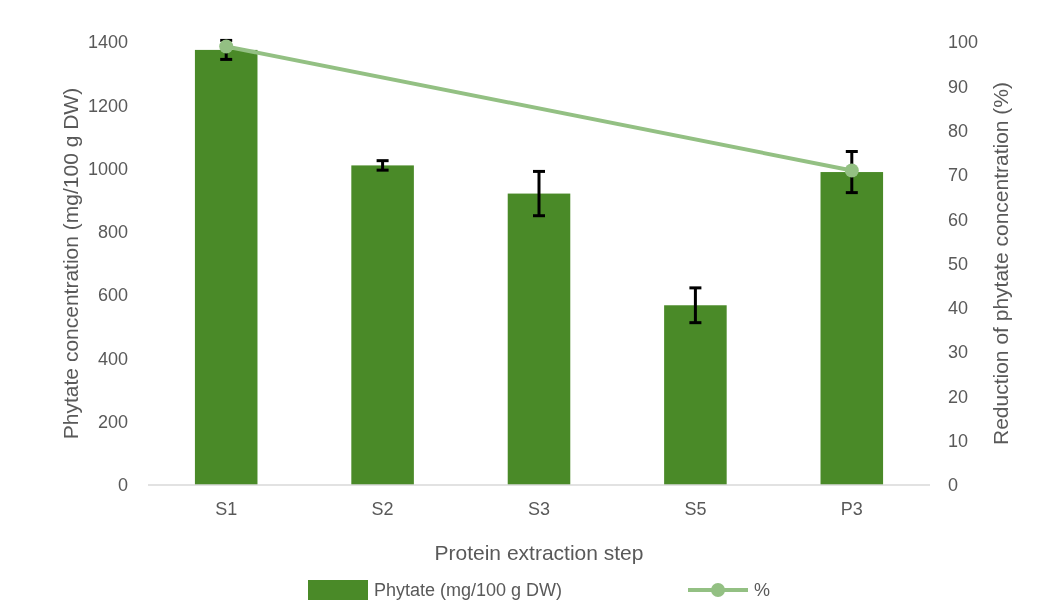  What do you see at coordinates (468, 590) in the screenshot?
I see `legend-label: Phytate (mg/100 g DW)` at bounding box center [468, 590].